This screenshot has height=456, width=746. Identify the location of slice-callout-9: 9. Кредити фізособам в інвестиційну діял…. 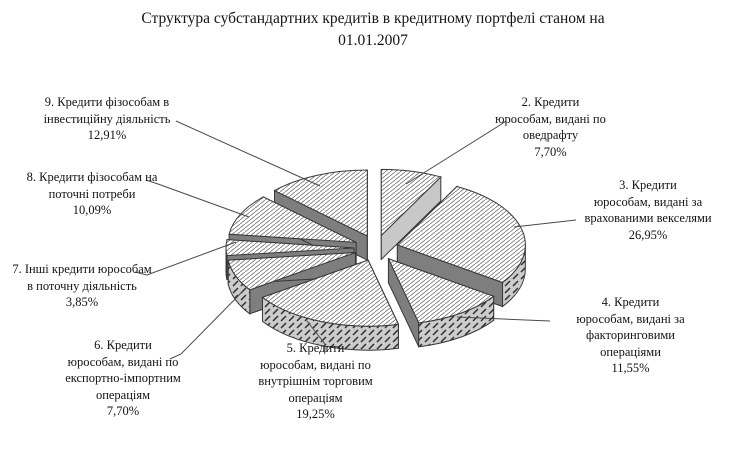
(107, 119).